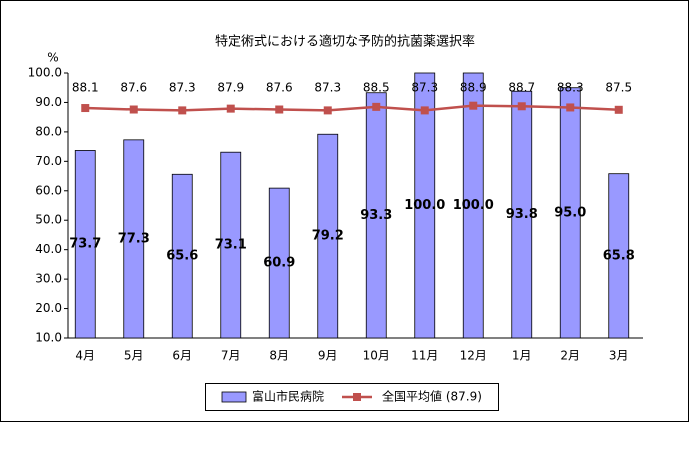 The image size is (690, 453). I want to click on bar-value-label: 93.3, so click(376, 215).